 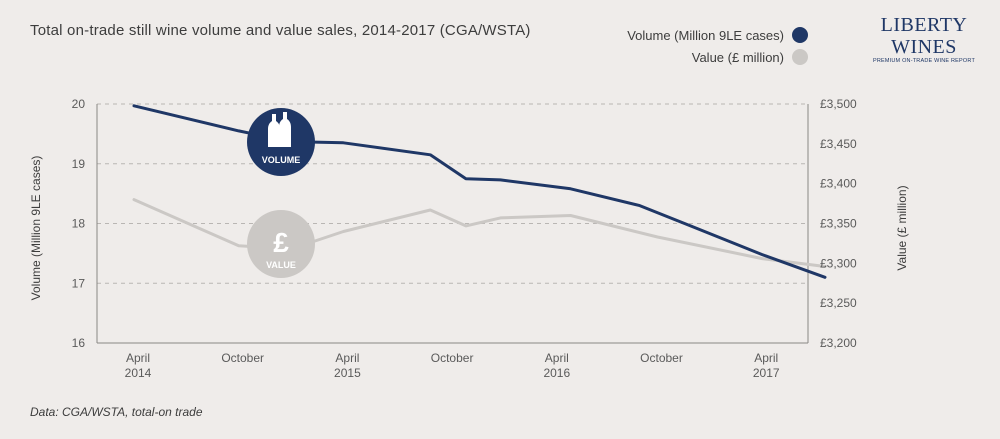 I want to click on logo-wordmark: LIBERTY WINES, so click(x=924, y=36).